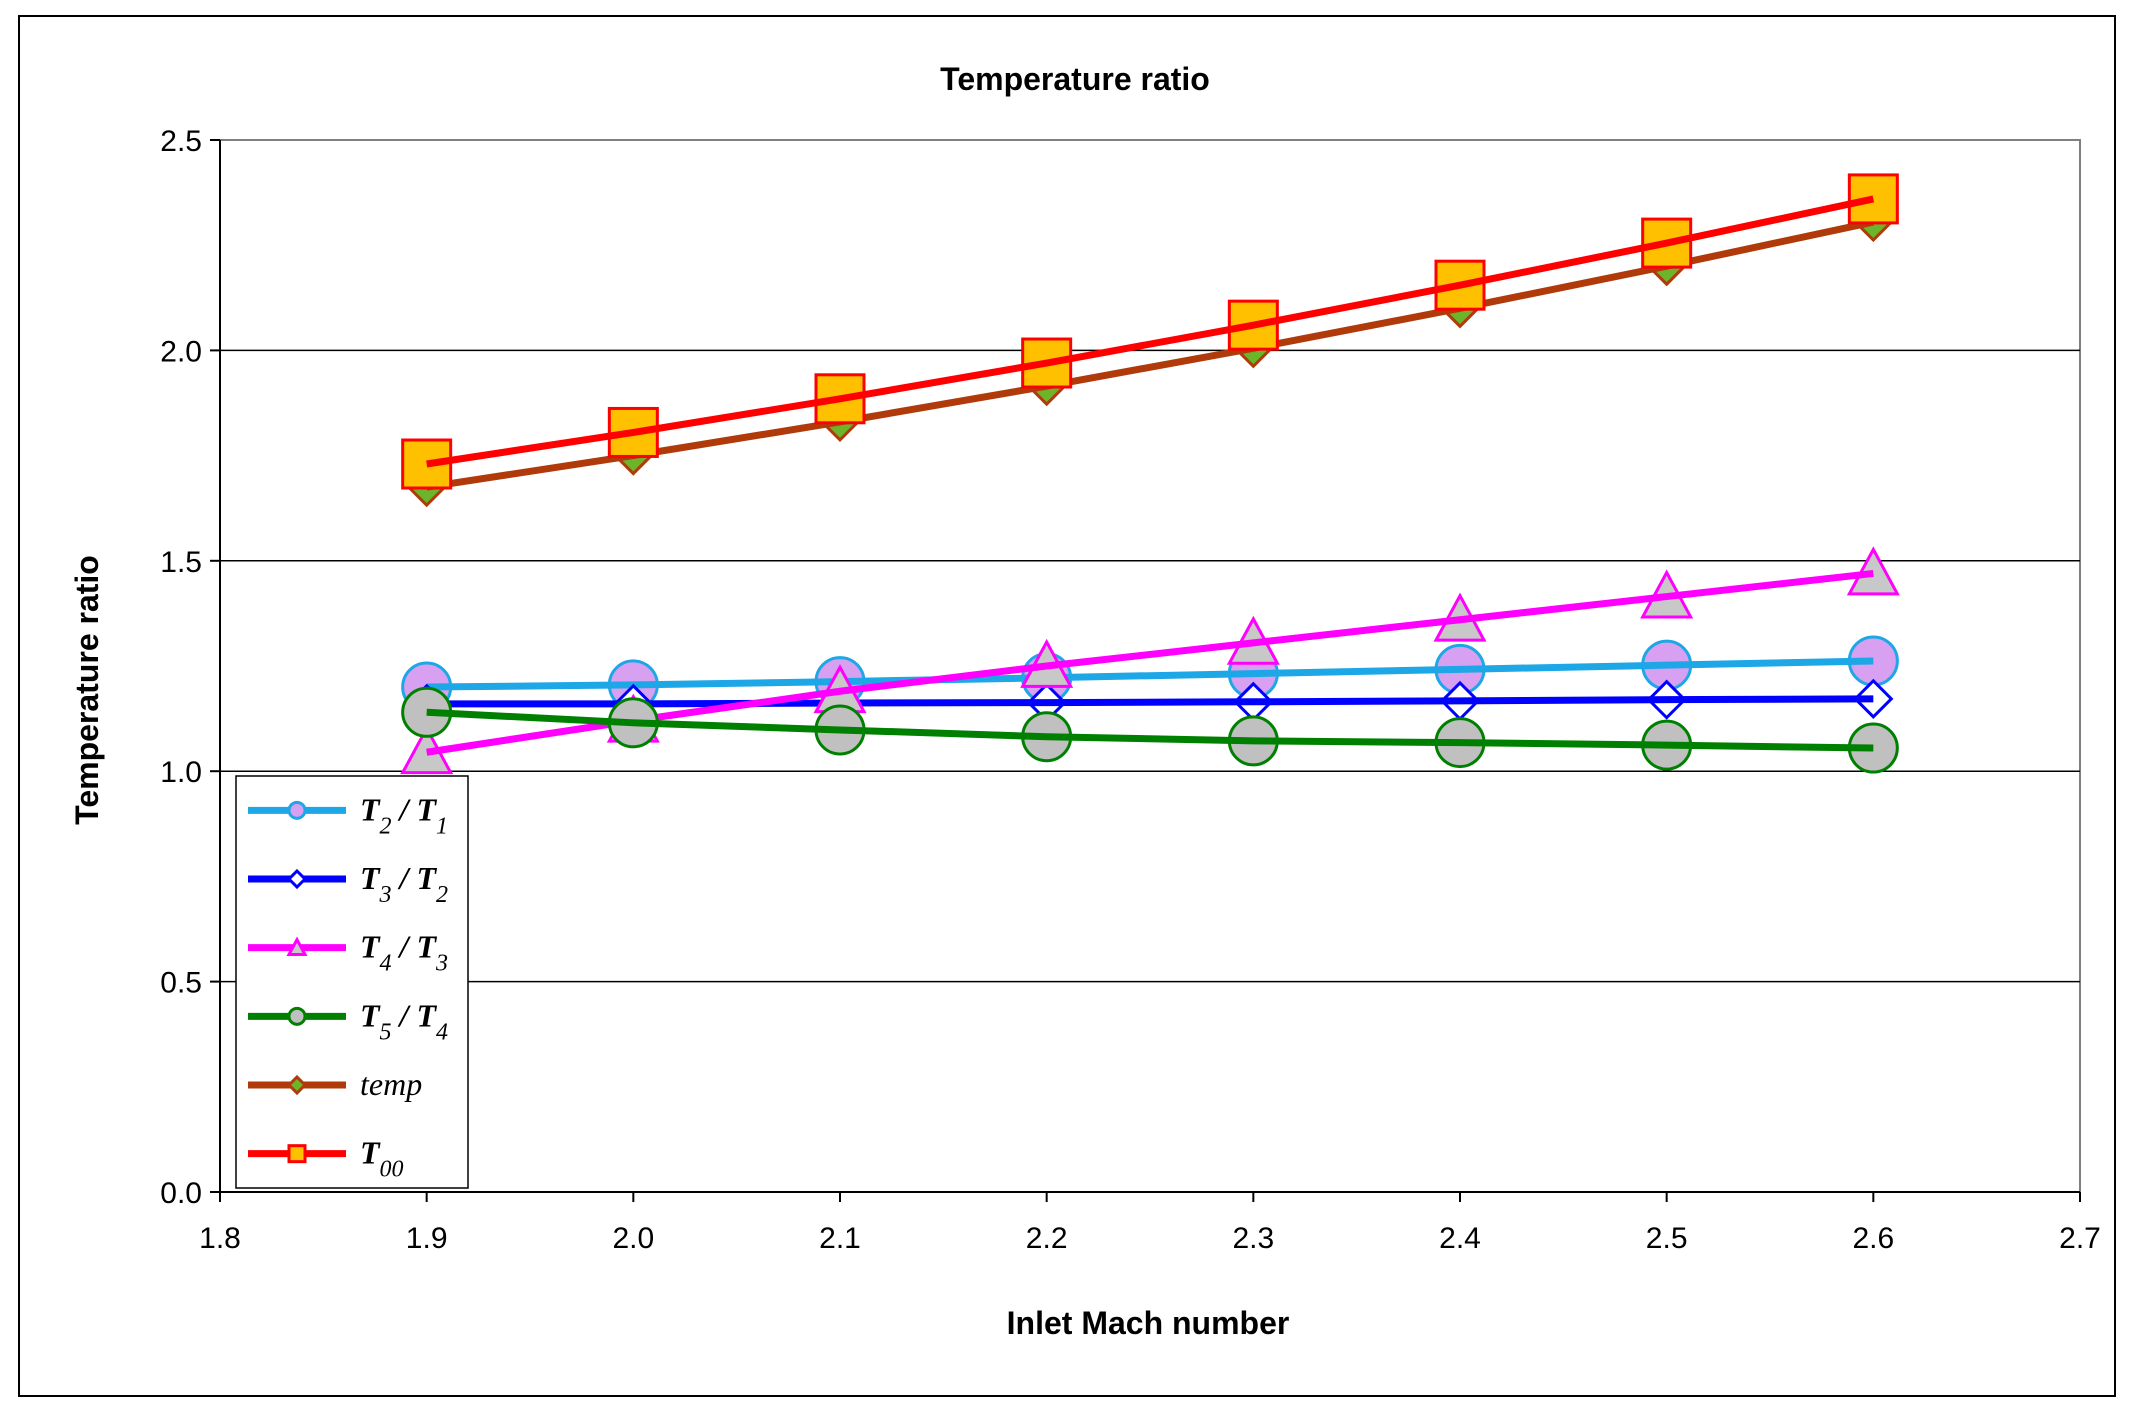 The height and width of the screenshot is (1415, 2134). Describe the element at coordinates (1047, 1238) in the screenshot. I see `x-tick-label: 2.2` at that location.